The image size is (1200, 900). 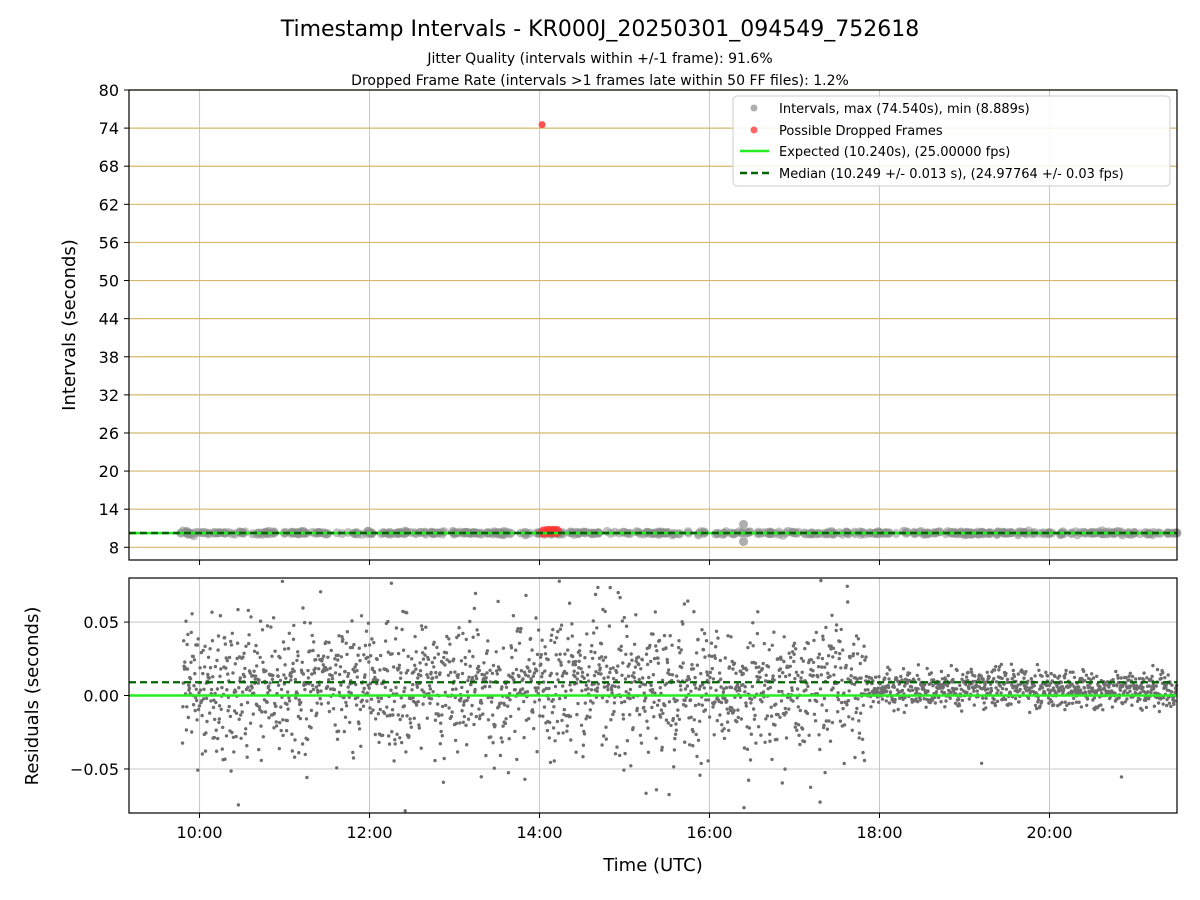 What do you see at coordinates (894, 152) in the screenshot?
I see `legend-expected-label: Expected (10.240s), (25.00000 fps)` at bounding box center [894, 152].